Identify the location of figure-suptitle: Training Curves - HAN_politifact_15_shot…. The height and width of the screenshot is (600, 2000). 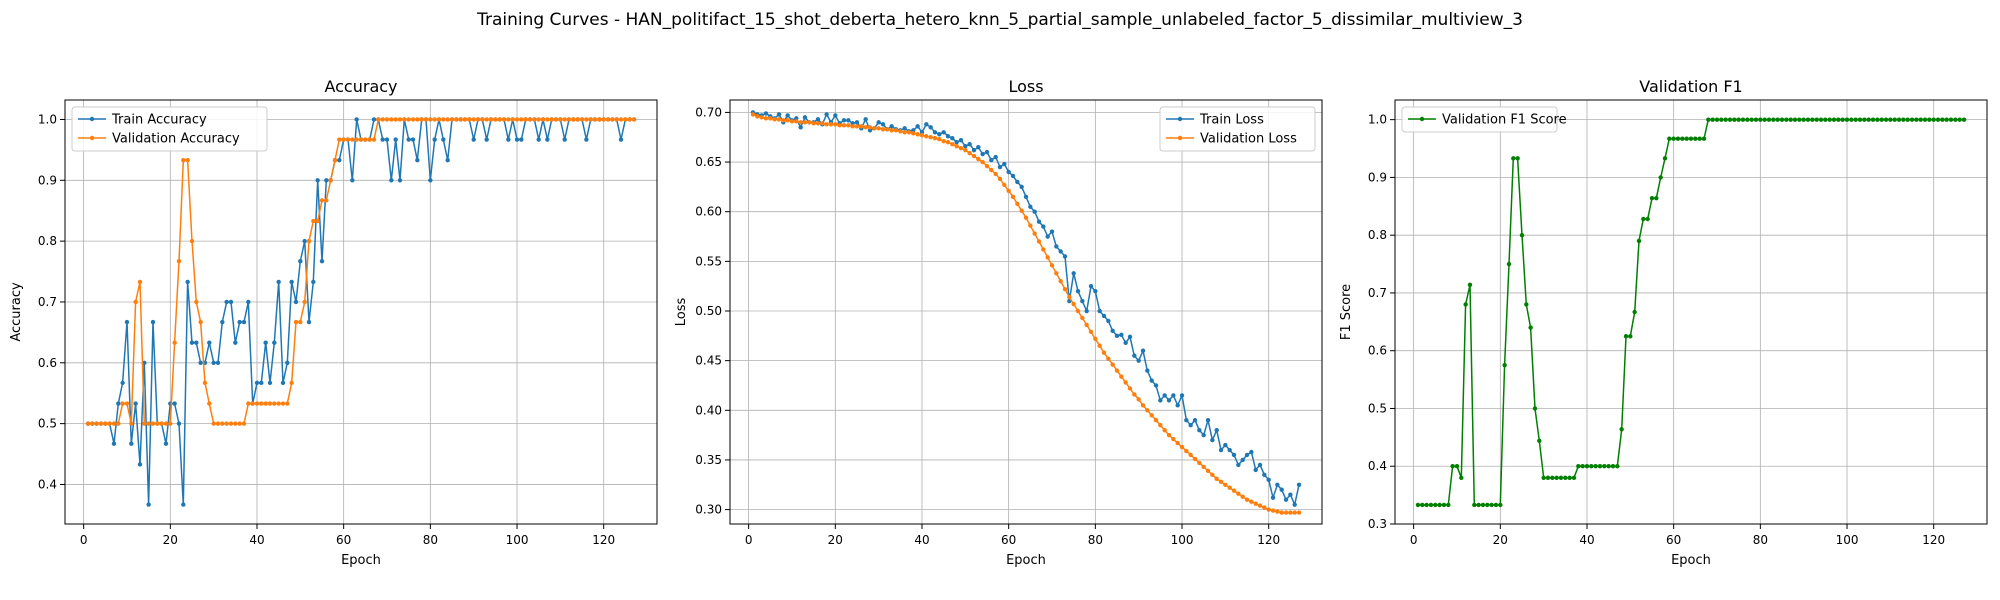
(999, 20).